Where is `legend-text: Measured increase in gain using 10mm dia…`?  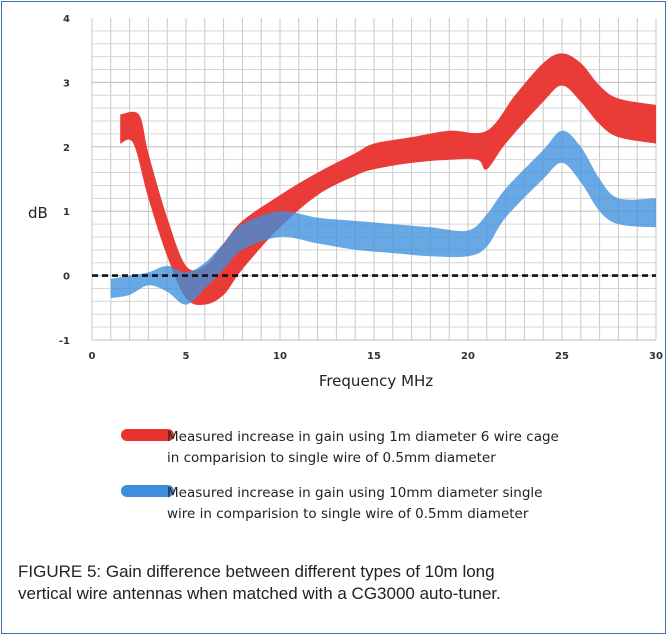
legend-text: Measured increase in gain using 10mm dia… is located at coordinates (354, 493).